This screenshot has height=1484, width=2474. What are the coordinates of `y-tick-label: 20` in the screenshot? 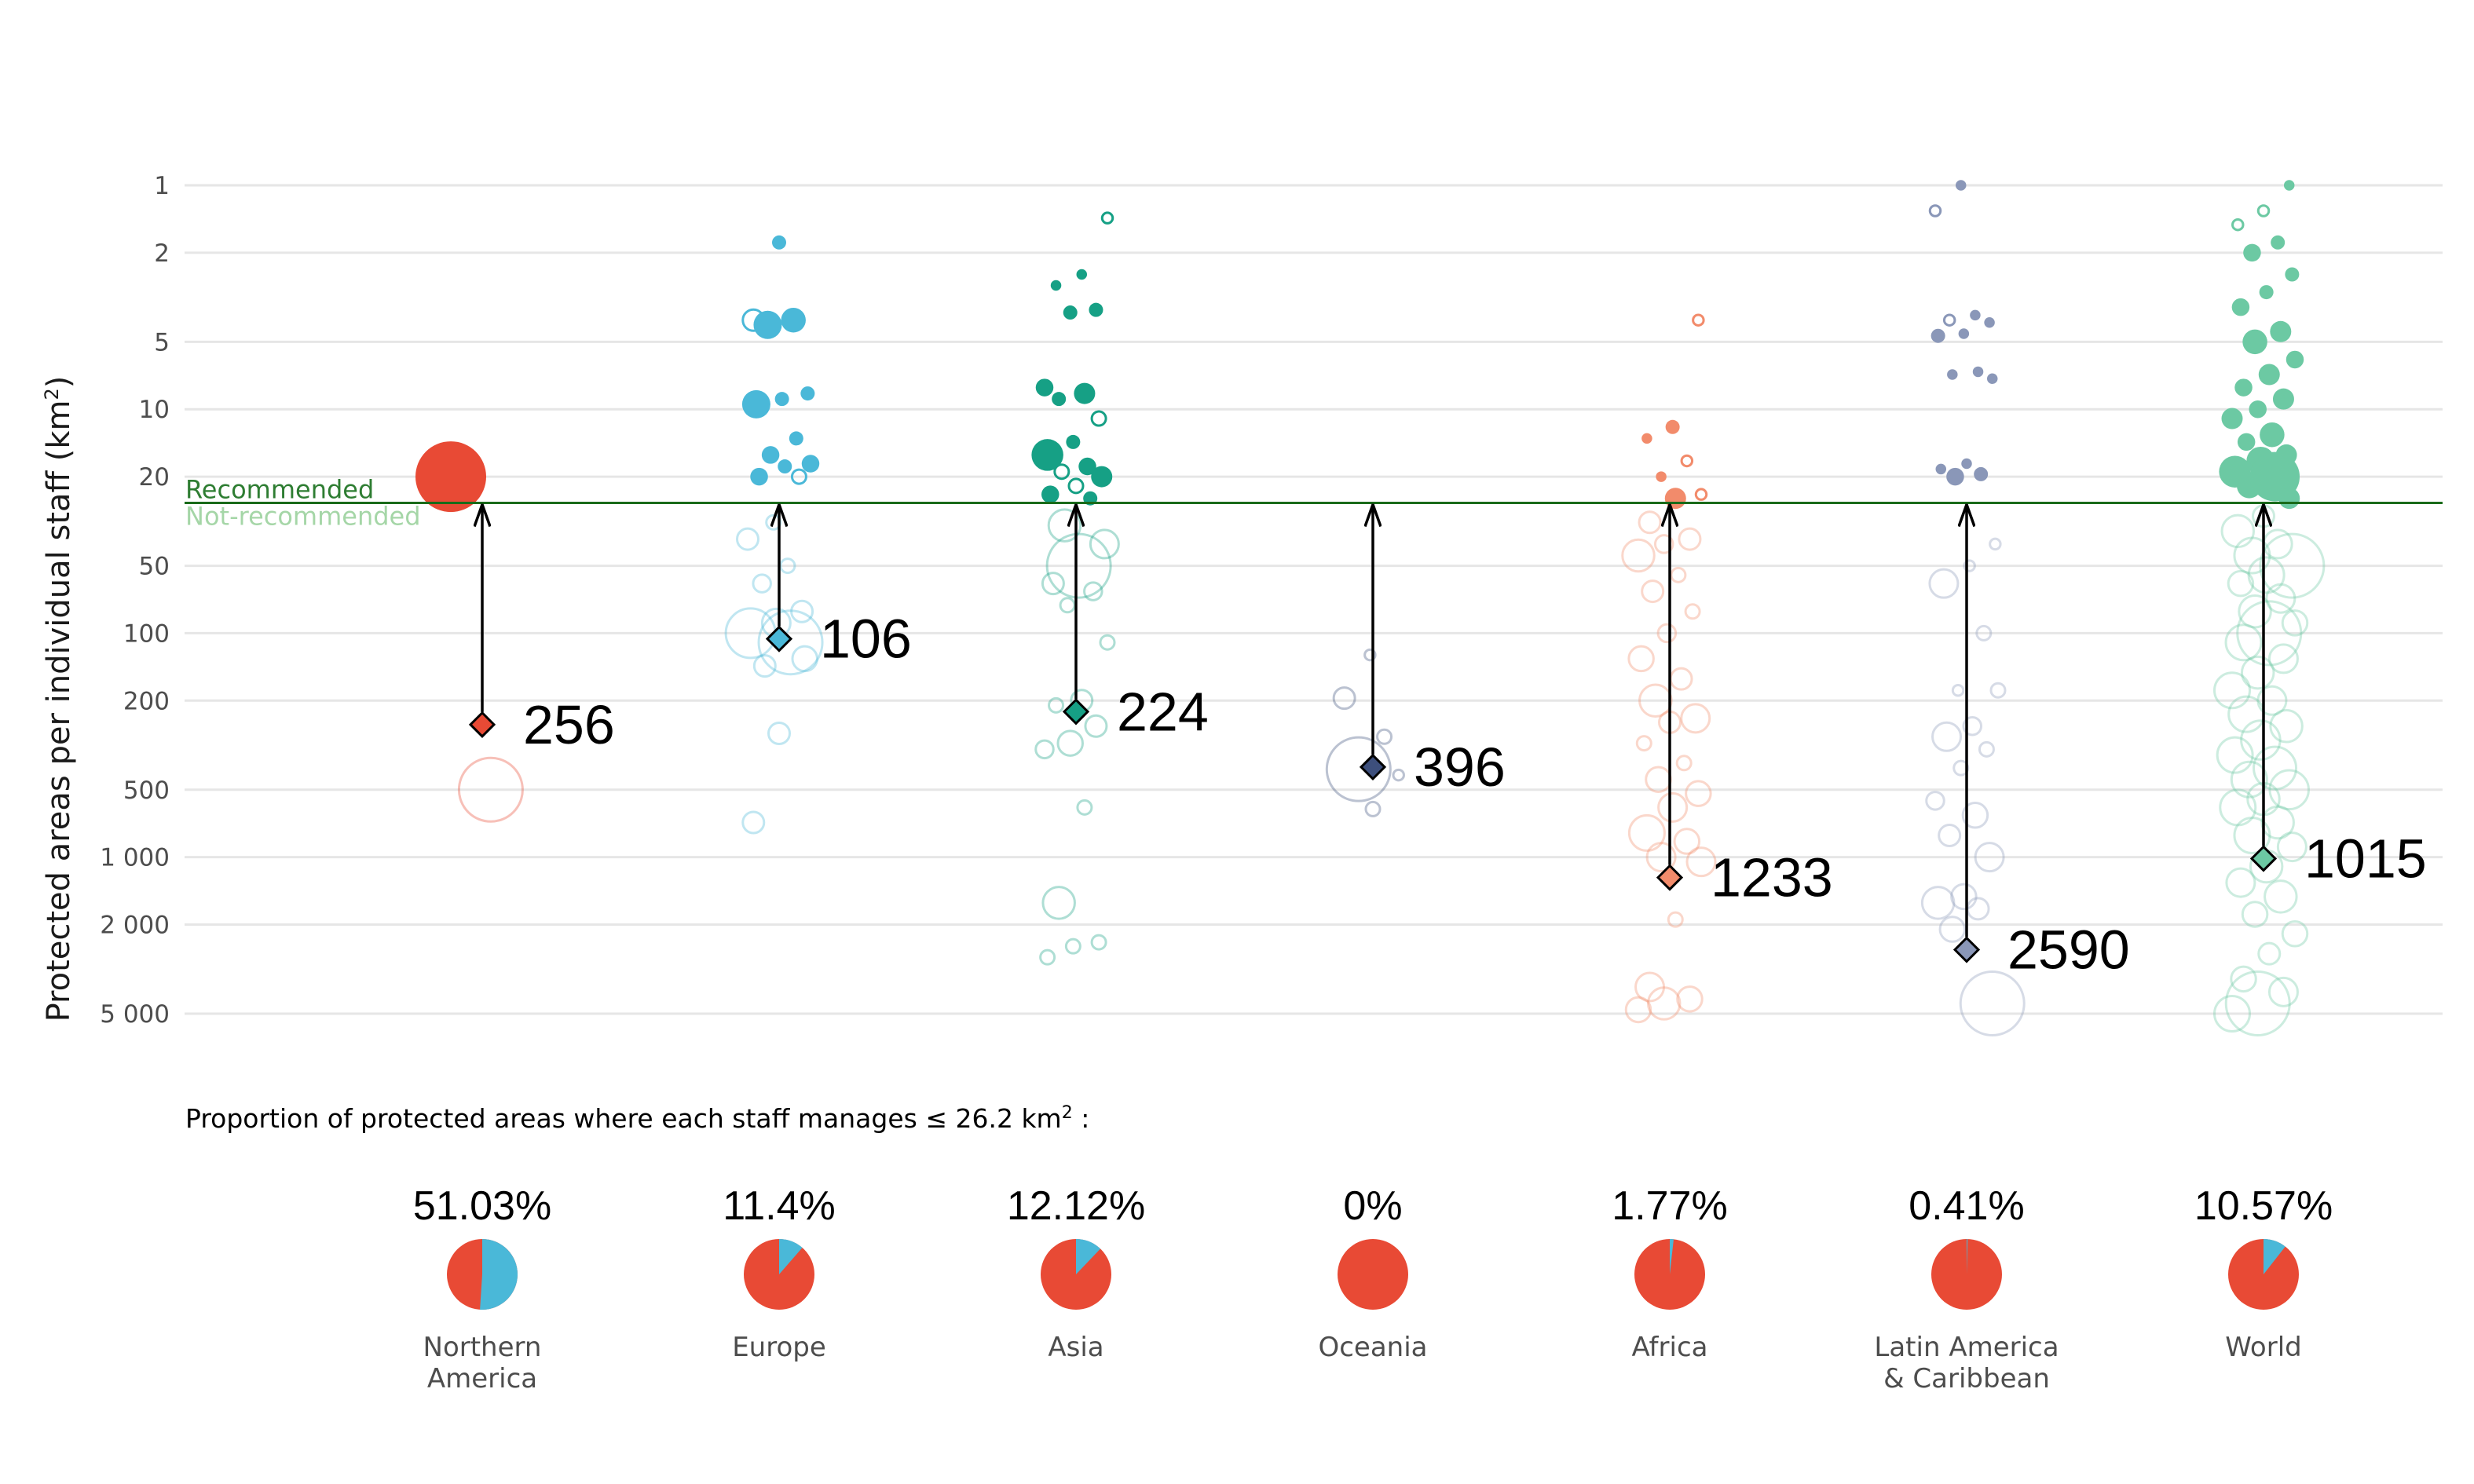 It's located at (155, 478).